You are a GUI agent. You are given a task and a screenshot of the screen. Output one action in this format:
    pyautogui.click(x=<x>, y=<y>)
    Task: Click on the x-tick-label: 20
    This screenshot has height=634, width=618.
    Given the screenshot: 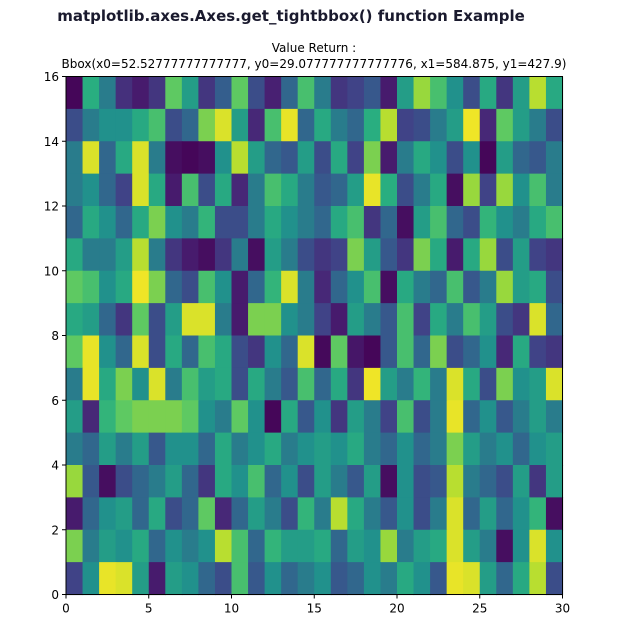 What is the action you would take?
    pyautogui.click(x=396, y=609)
    